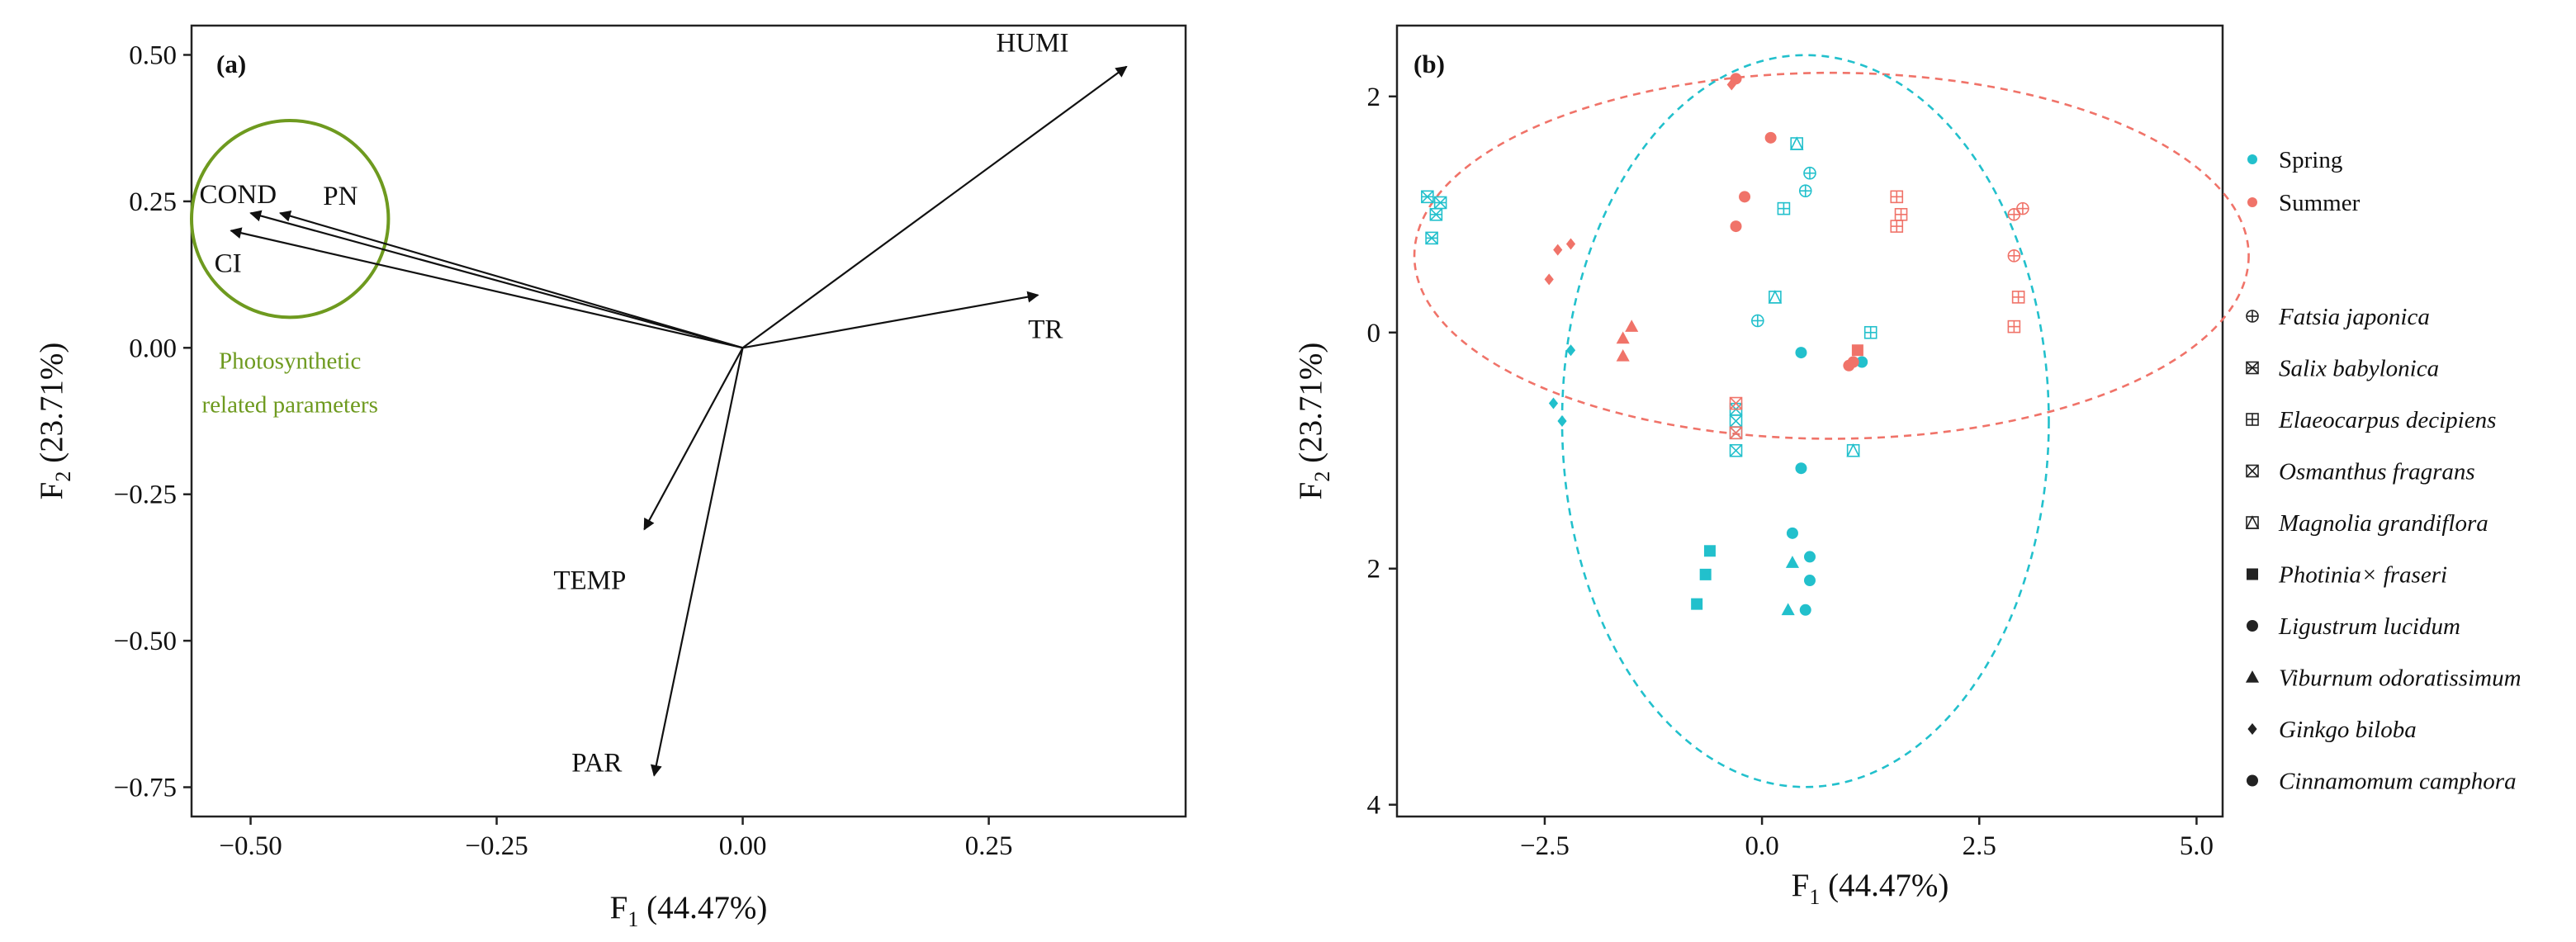 The height and width of the screenshot is (942, 2576). Describe the element at coordinates (2252, 729) in the screenshot. I see `legend-marker-diamond` at that location.